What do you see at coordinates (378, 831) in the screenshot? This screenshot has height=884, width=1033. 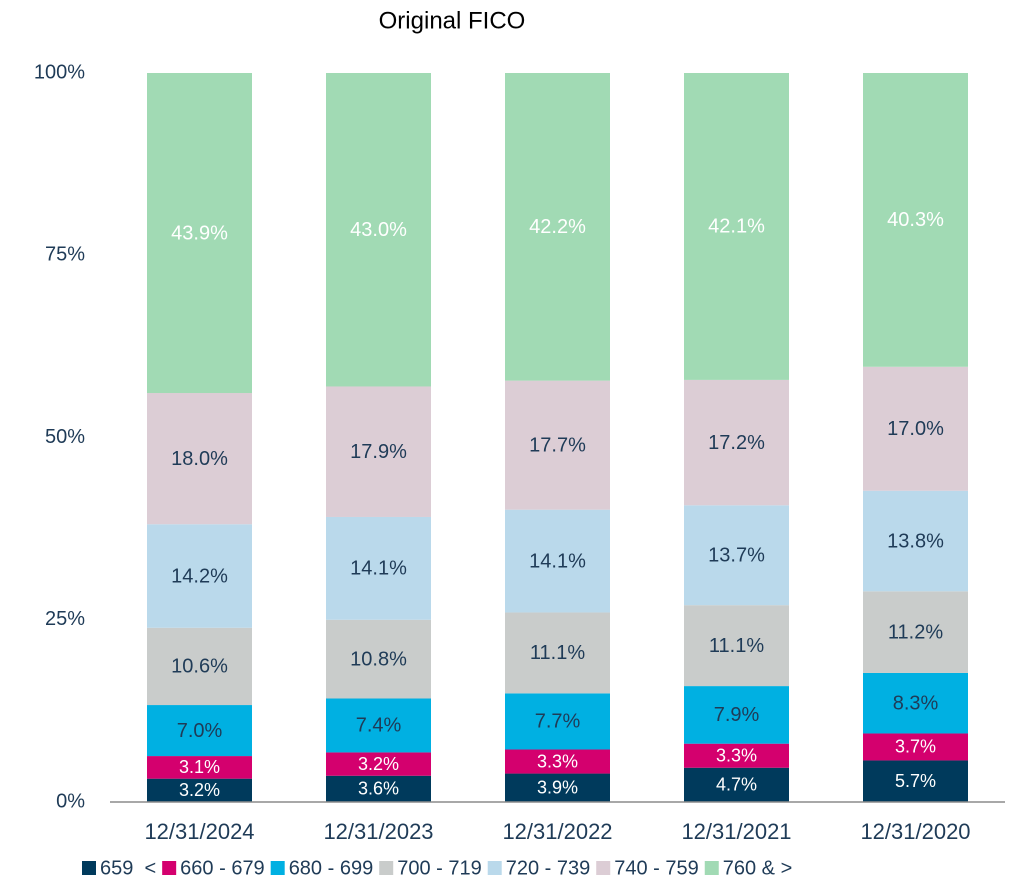 I see `x-tick-label: 12/31/2023` at bounding box center [378, 831].